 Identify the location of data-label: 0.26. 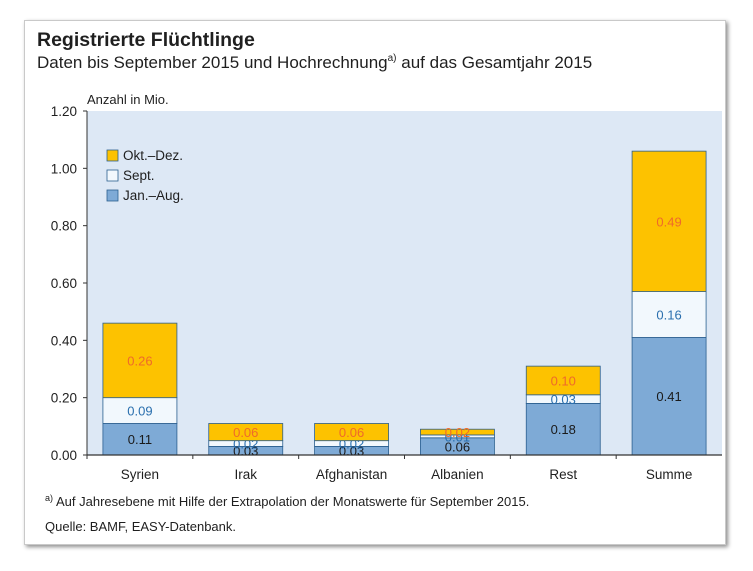
(139, 360).